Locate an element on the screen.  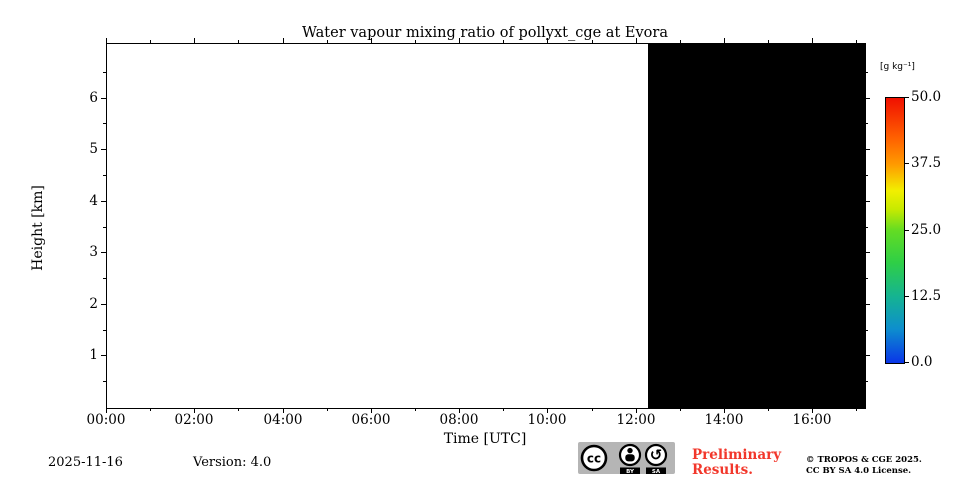
sa-arrow-icon is located at coordinates (656, 455).